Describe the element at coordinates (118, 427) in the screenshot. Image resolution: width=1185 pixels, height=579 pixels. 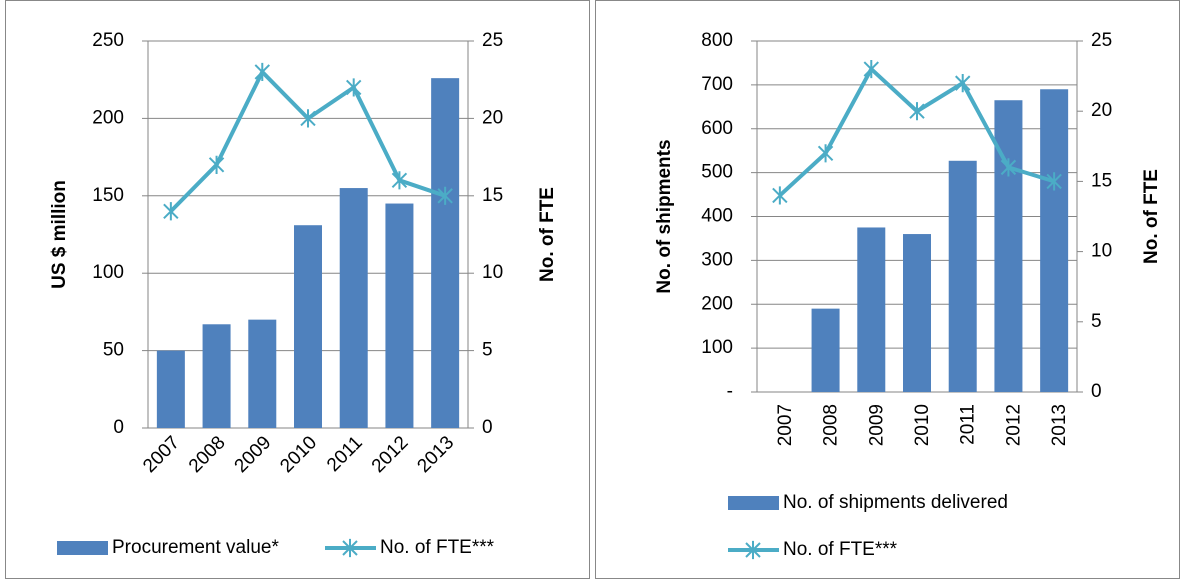
I see `y-tick-label: 0` at that location.